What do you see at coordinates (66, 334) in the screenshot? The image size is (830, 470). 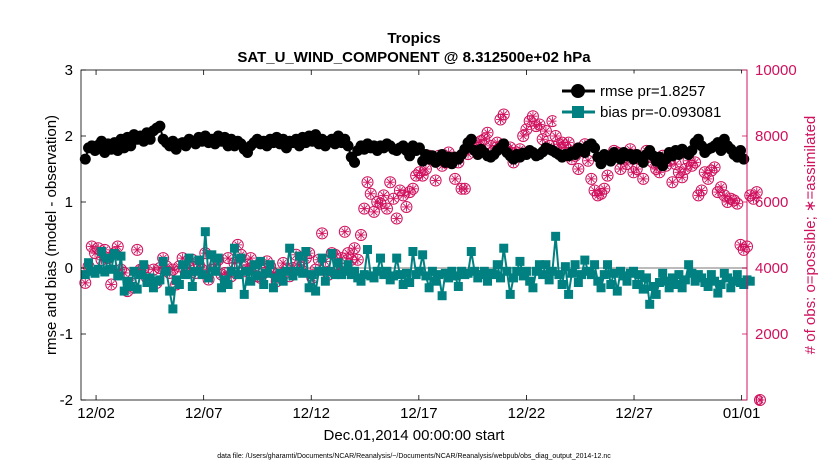 I see `y-left-tick-label: -1` at bounding box center [66, 334].